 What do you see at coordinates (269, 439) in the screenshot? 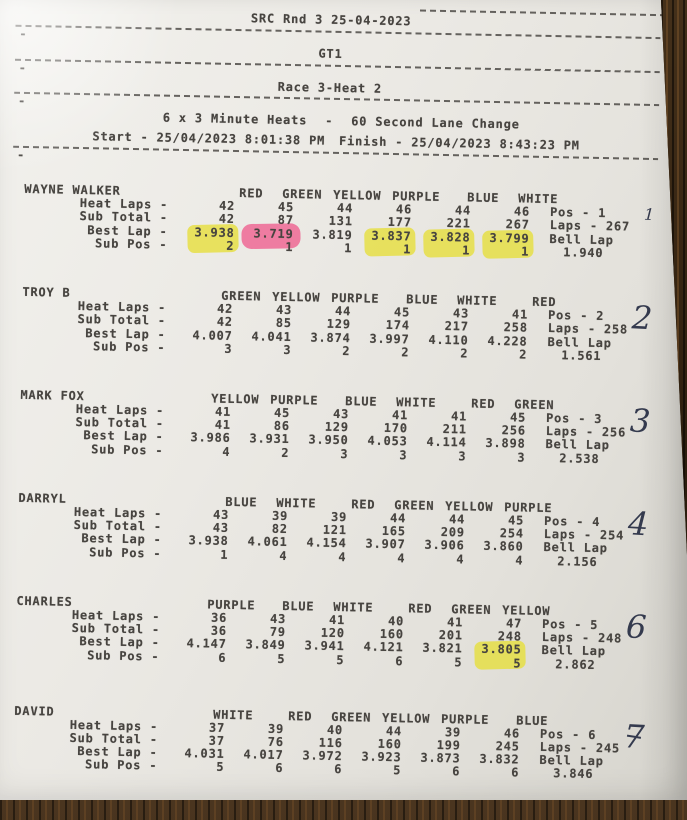
I see `best-lap-value: 3.931` at bounding box center [269, 439].